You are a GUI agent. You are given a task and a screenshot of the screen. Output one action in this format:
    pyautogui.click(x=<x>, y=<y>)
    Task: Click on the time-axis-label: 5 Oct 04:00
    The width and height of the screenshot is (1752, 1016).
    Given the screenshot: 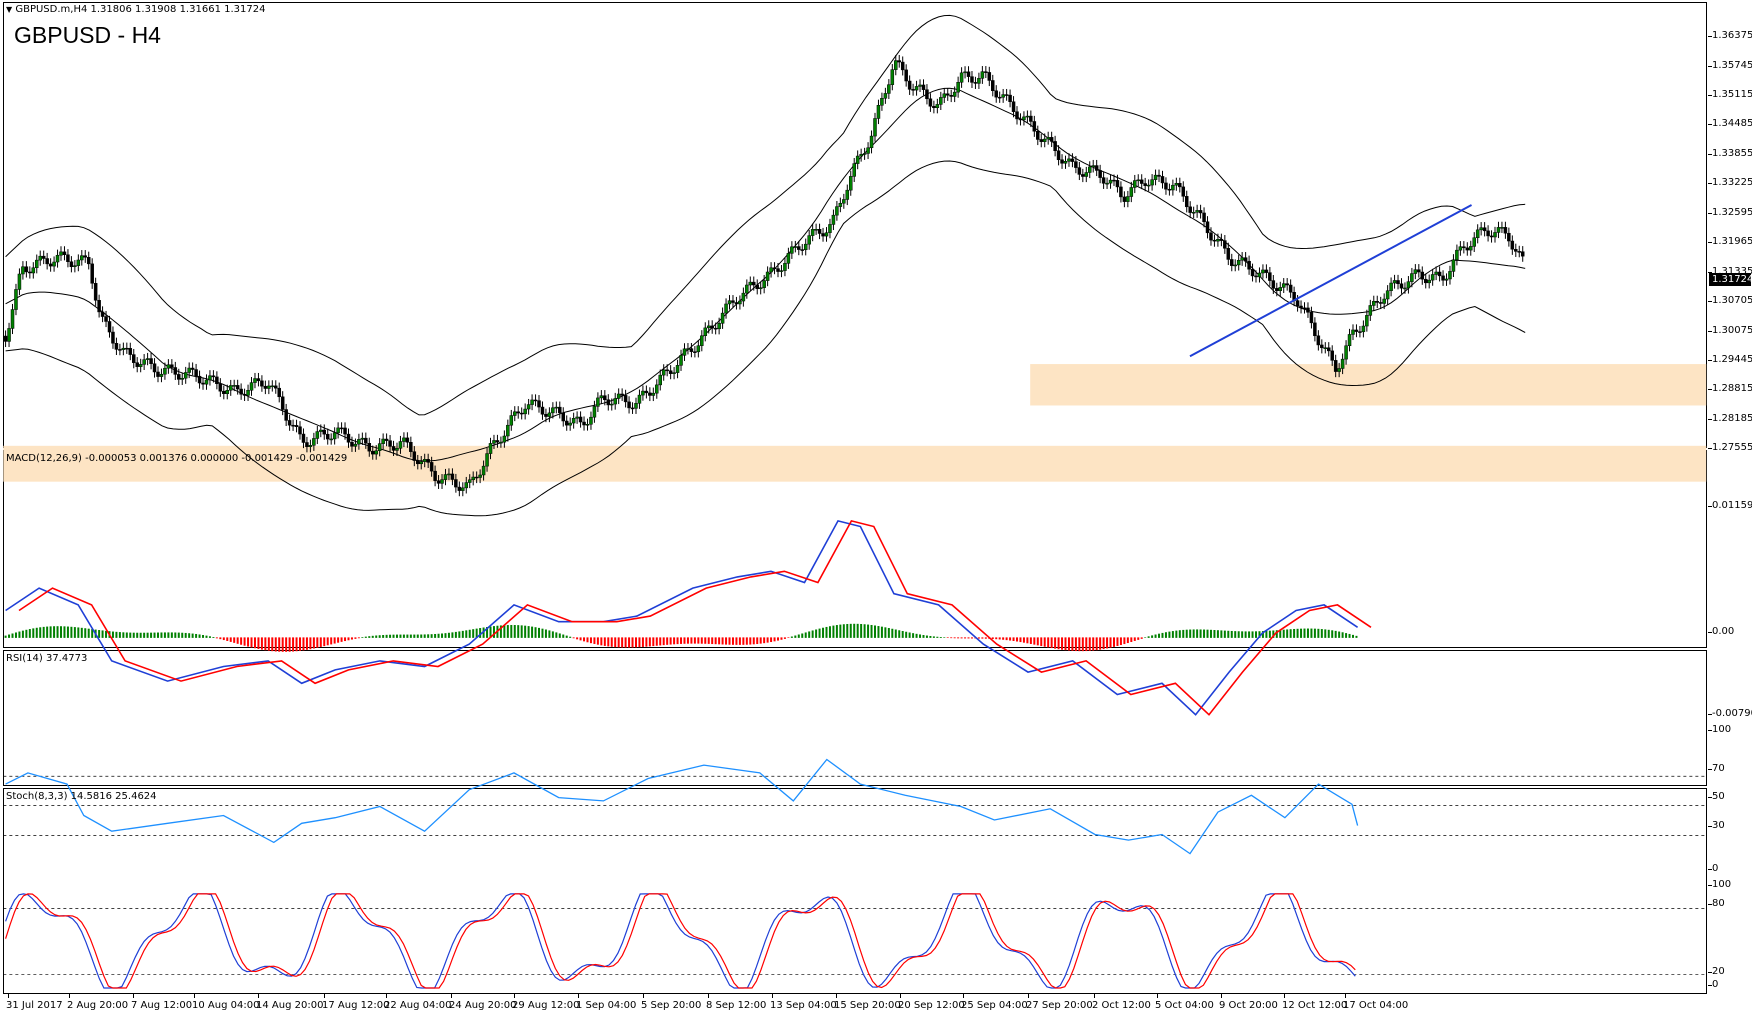 What is the action you would take?
    pyautogui.click(x=1184, y=1005)
    